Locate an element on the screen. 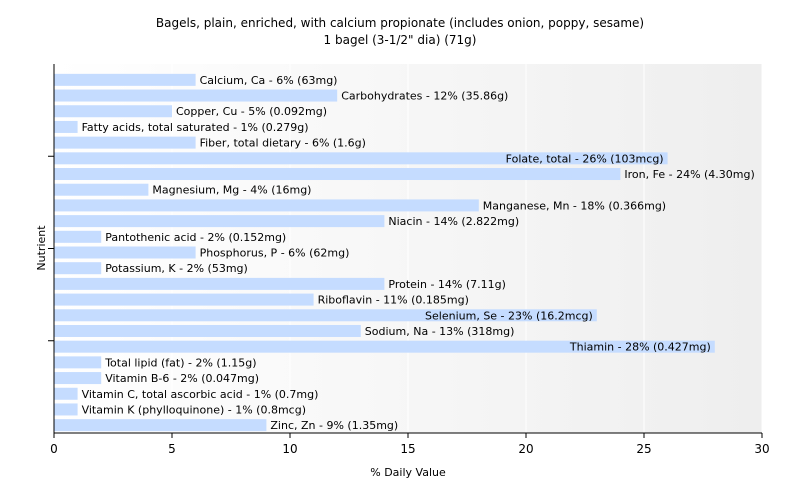 Image resolution: width=800 pixels, height=504 pixels. bar-label: Sodium, Na - 13% (318mg) is located at coordinates (440, 331).